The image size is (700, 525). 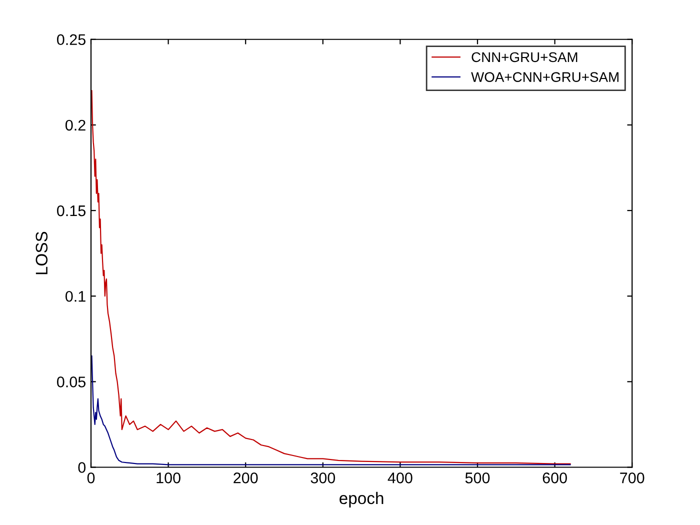 I want to click on x-axis-title: epoch, so click(x=362, y=500).